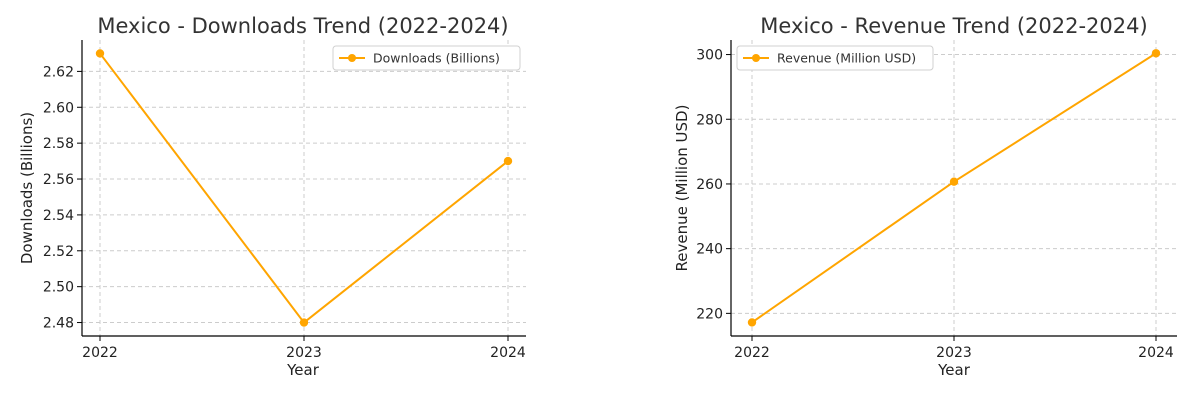 The height and width of the screenshot is (400, 1200). Describe the element at coordinates (953, 26) in the screenshot. I see `chart-title: Mexico - Revenue Trend (2022-2024)` at that location.